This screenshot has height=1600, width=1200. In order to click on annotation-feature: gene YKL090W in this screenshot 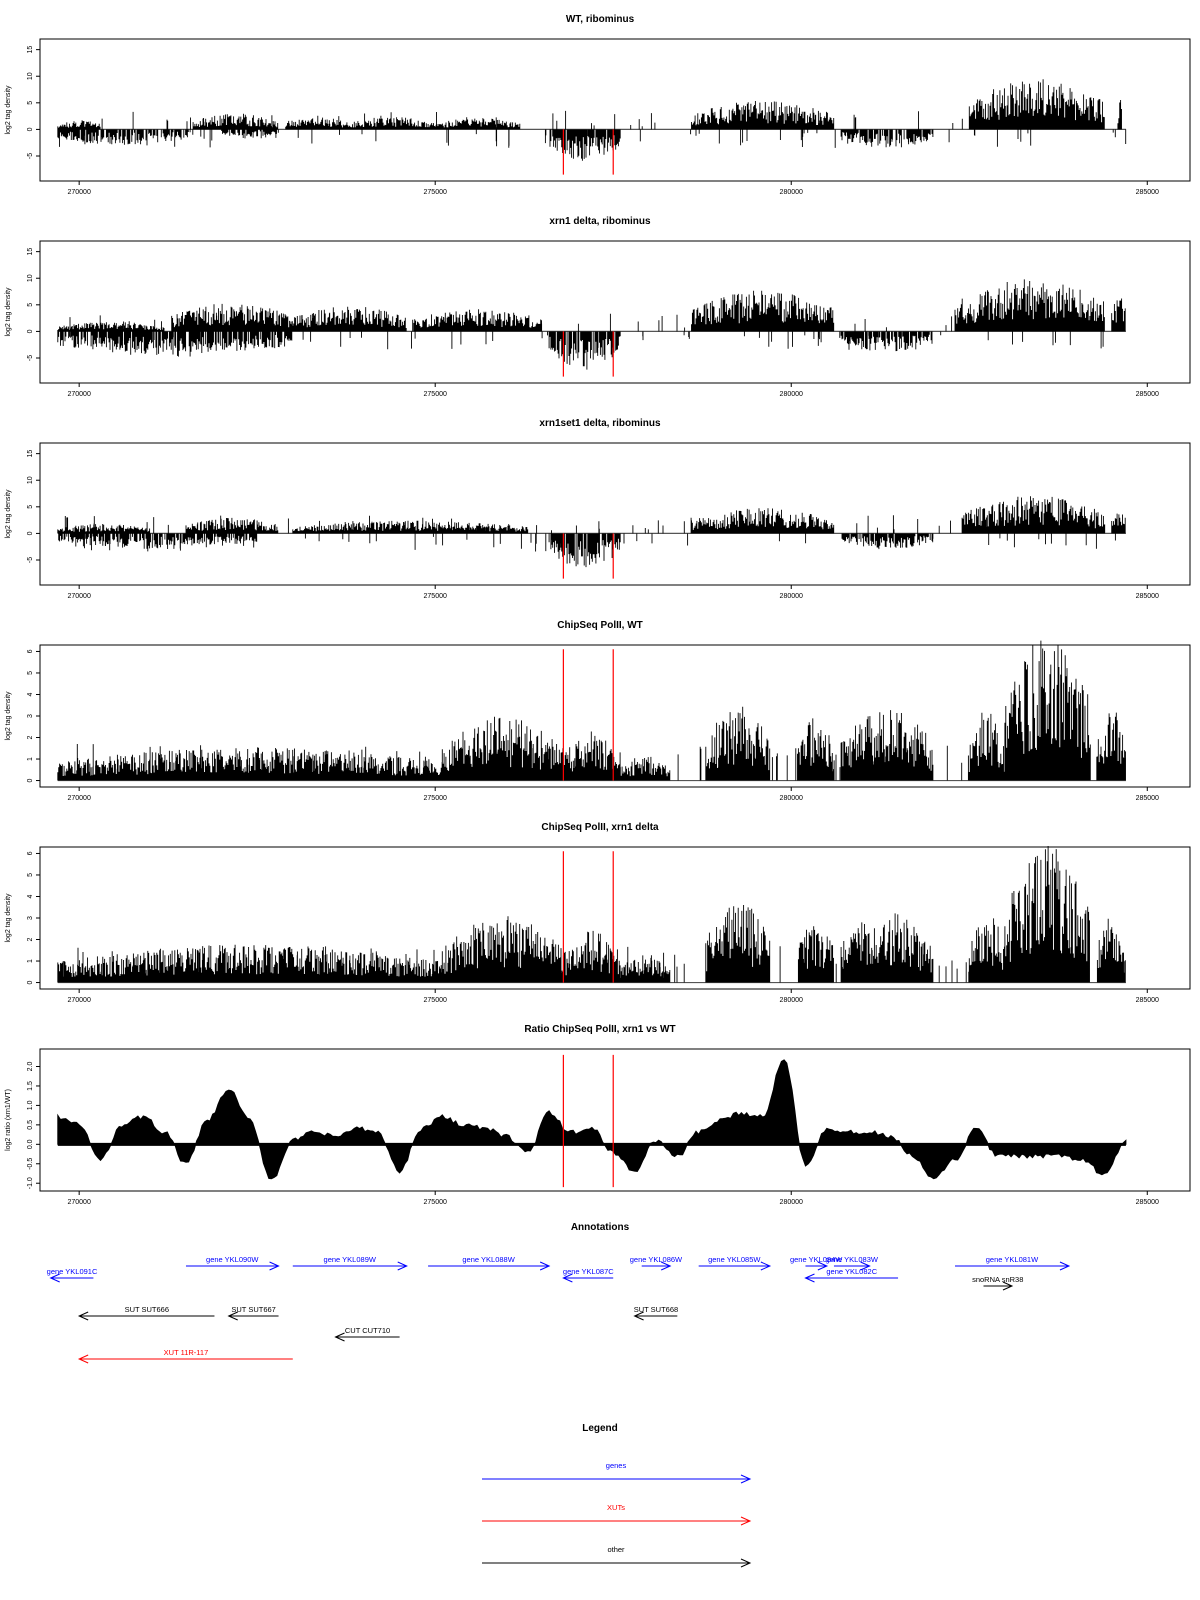, I will do `click(232, 1263)`.